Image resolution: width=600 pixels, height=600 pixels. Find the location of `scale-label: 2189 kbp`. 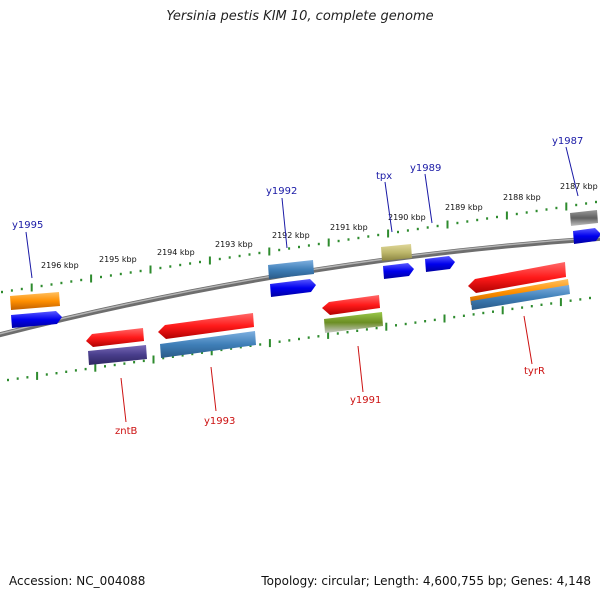

scale-label: 2189 kbp is located at coordinates (464, 207).